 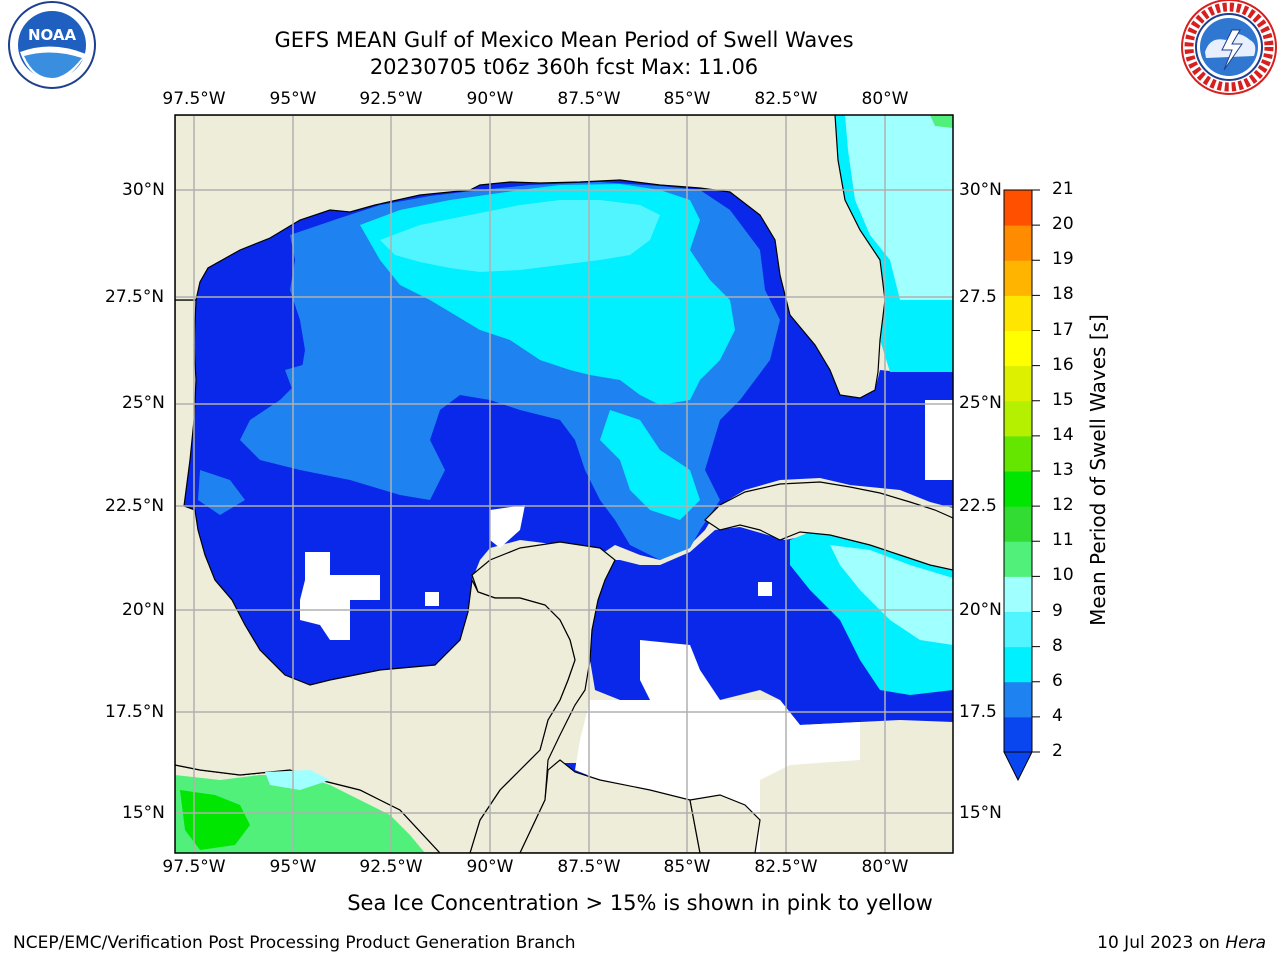 I want to click on no-data-patches, so click(x=340, y=596).